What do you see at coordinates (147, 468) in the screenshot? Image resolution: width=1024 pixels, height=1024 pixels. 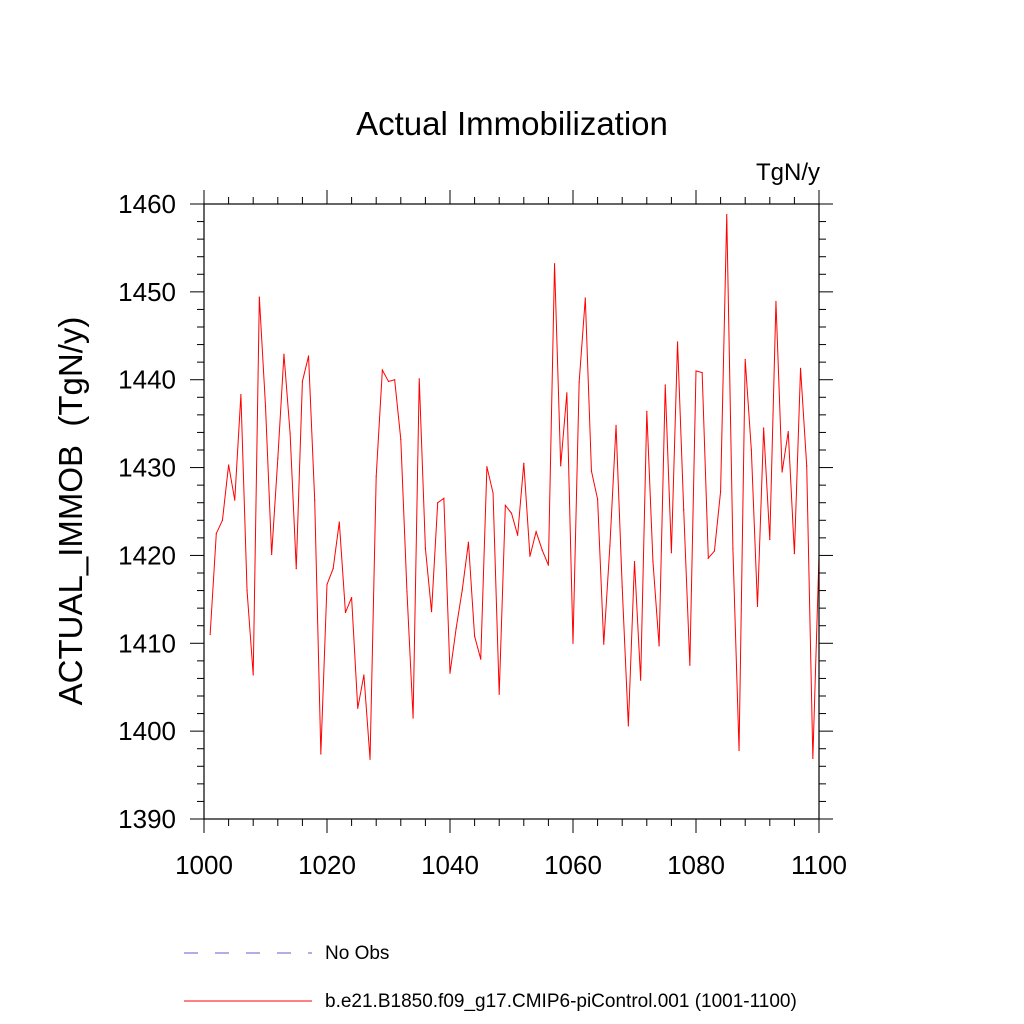 I see `y-tick-label: 1430` at bounding box center [147, 468].